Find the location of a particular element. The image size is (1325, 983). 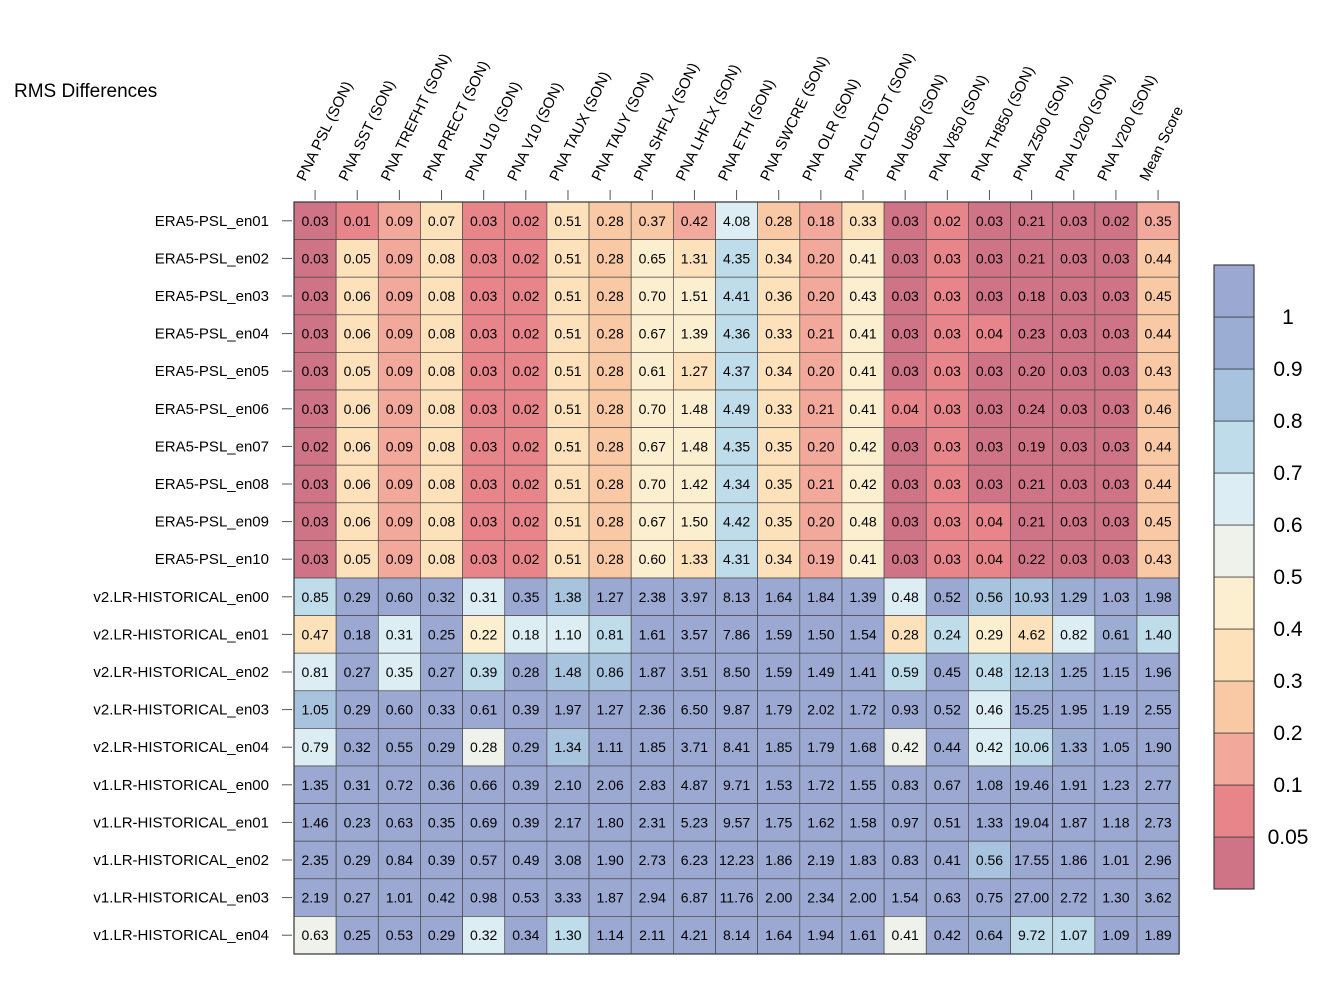

cell-value: 6.23 is located at coordinates (694, 860).